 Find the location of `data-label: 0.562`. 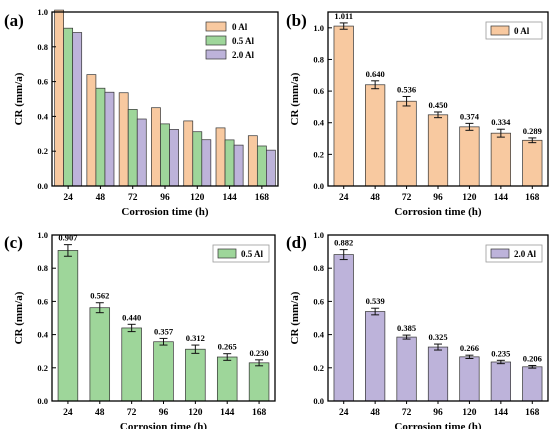

data-label: 0.562 is located at coordinates (99, 296).